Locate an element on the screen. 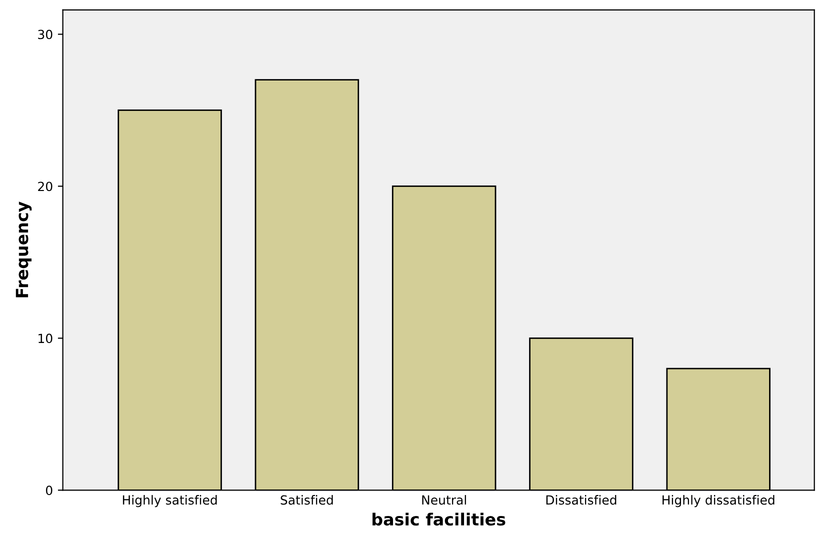  x-tick-label: Dissatisfied is located at coordinates (581, 500).